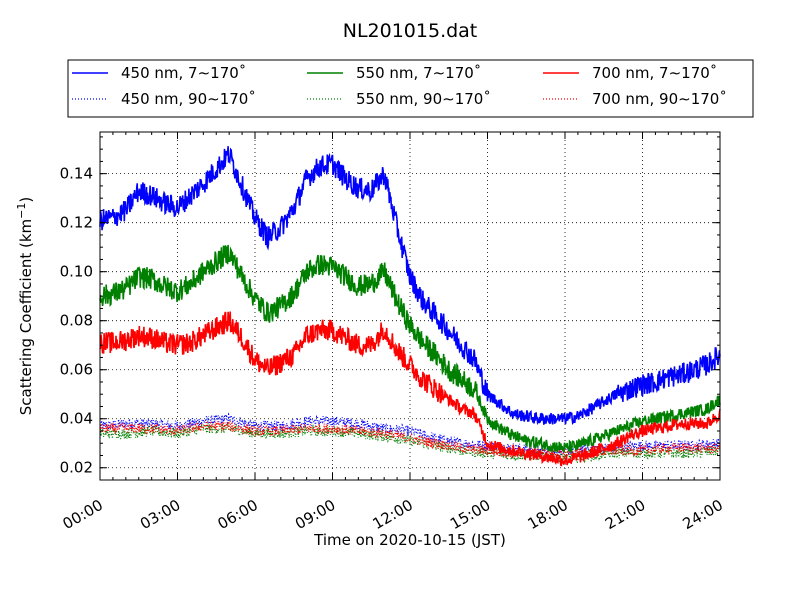 The height and width of the screenshot is (600, 800). What do you see at coordinates (188, 99) in the screenshot?
I see `legend-label: 450 nm, 90∼170˚` at bounding box center [188, 99].